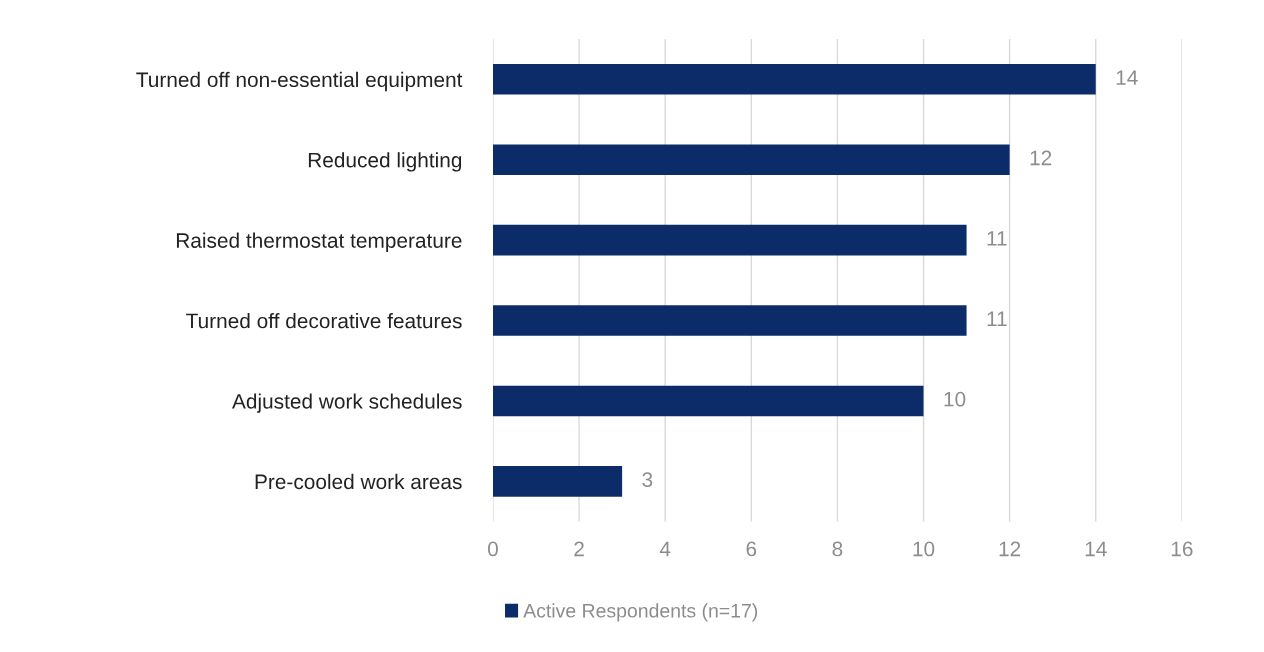  What do you see at coordinates (1096, 549) in the screenshot?
I see `x-tick-label: 14` at bounding box center [1096, 549].